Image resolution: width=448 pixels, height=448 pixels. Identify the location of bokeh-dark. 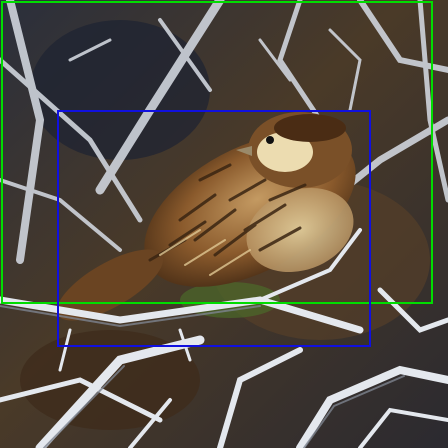
(120, 90).